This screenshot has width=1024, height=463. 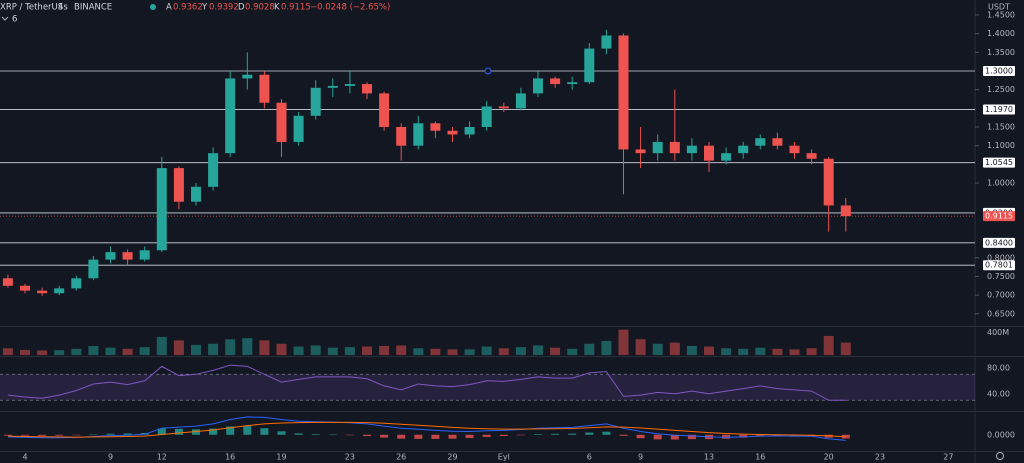 What do you see at coordinates (998, 332) in the screenshot?
I see `volume-tick-label: 400M` at bounding box center [998, 332].